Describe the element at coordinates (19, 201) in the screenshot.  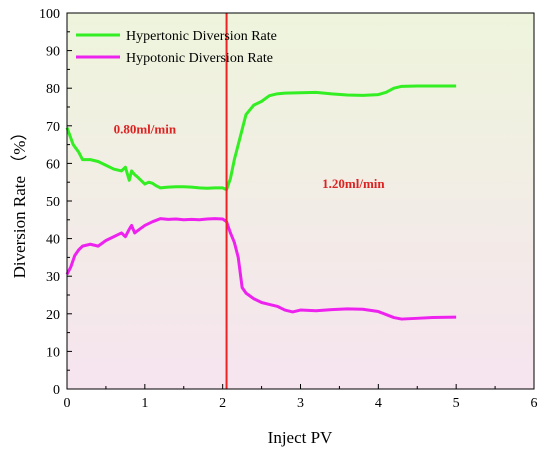
I see `y-axis-title: Diversion Rate （%）` at that location.